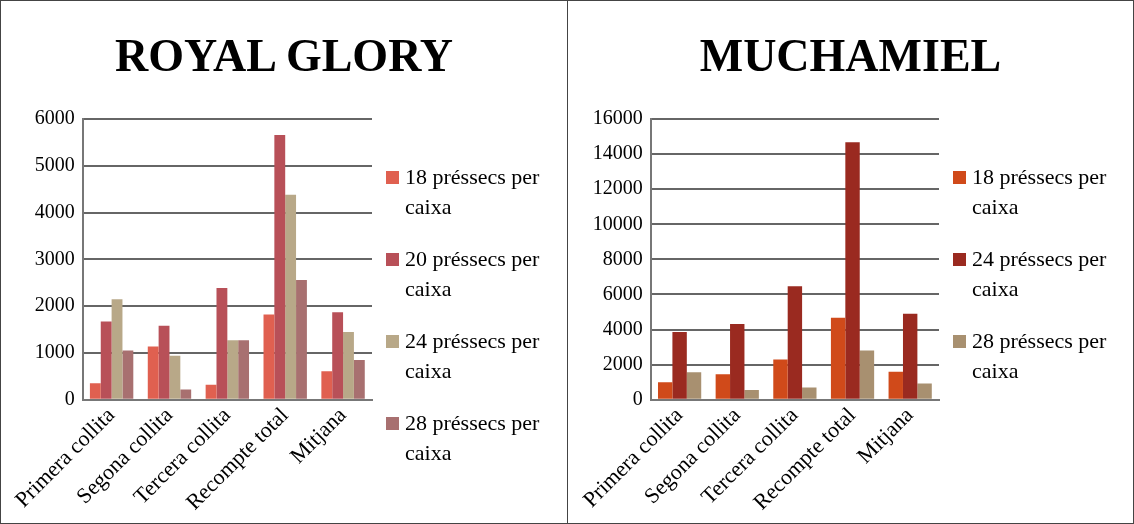  I want to click on y-tick-label: 5000, so click(54, 164).